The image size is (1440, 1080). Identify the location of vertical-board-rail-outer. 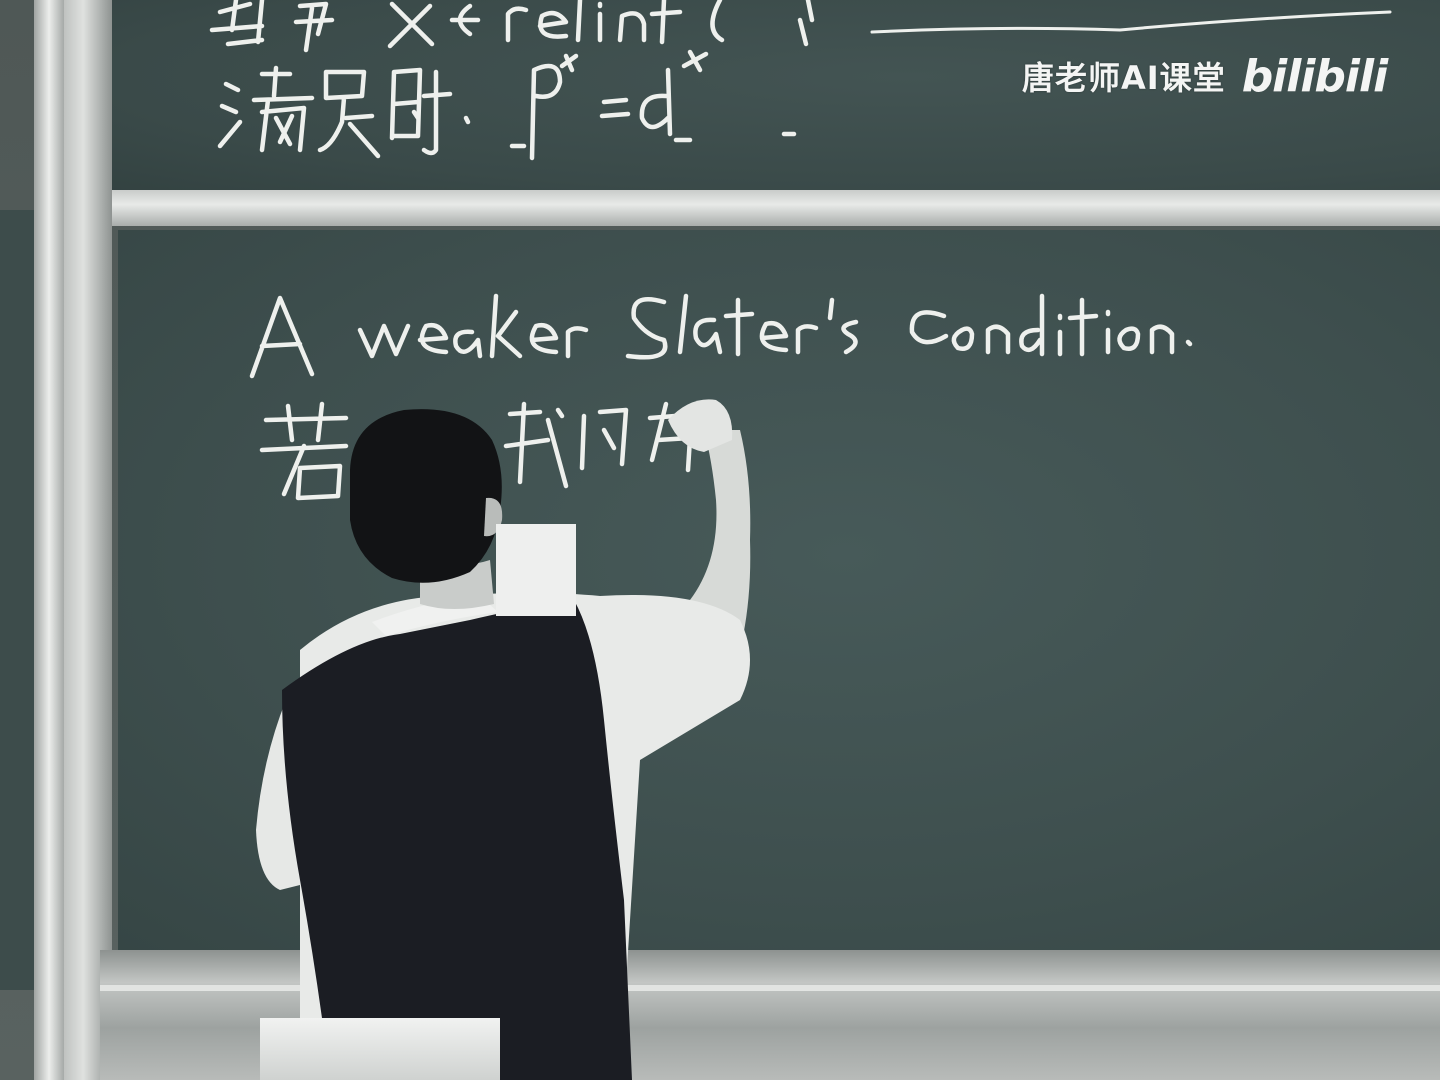
(49, 540).